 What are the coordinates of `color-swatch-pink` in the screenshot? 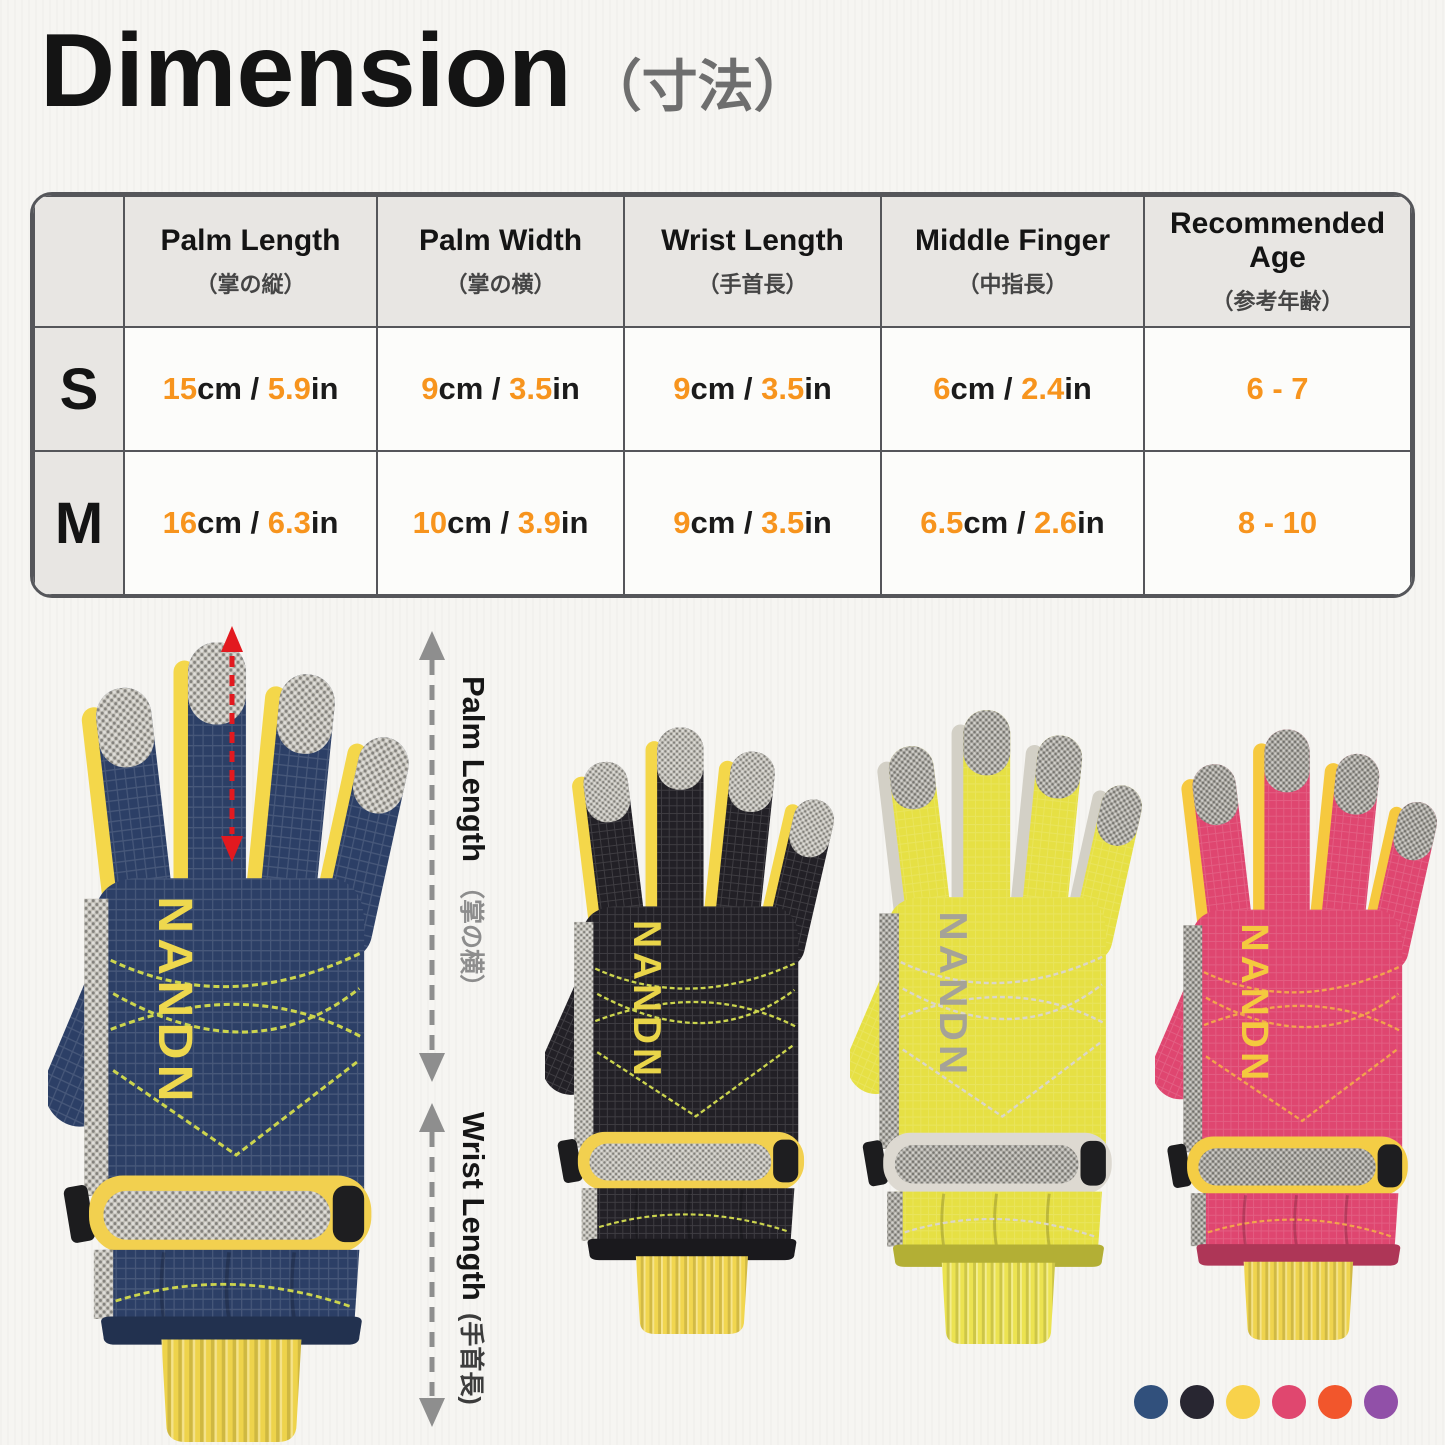 It's located at (1289, 1402).